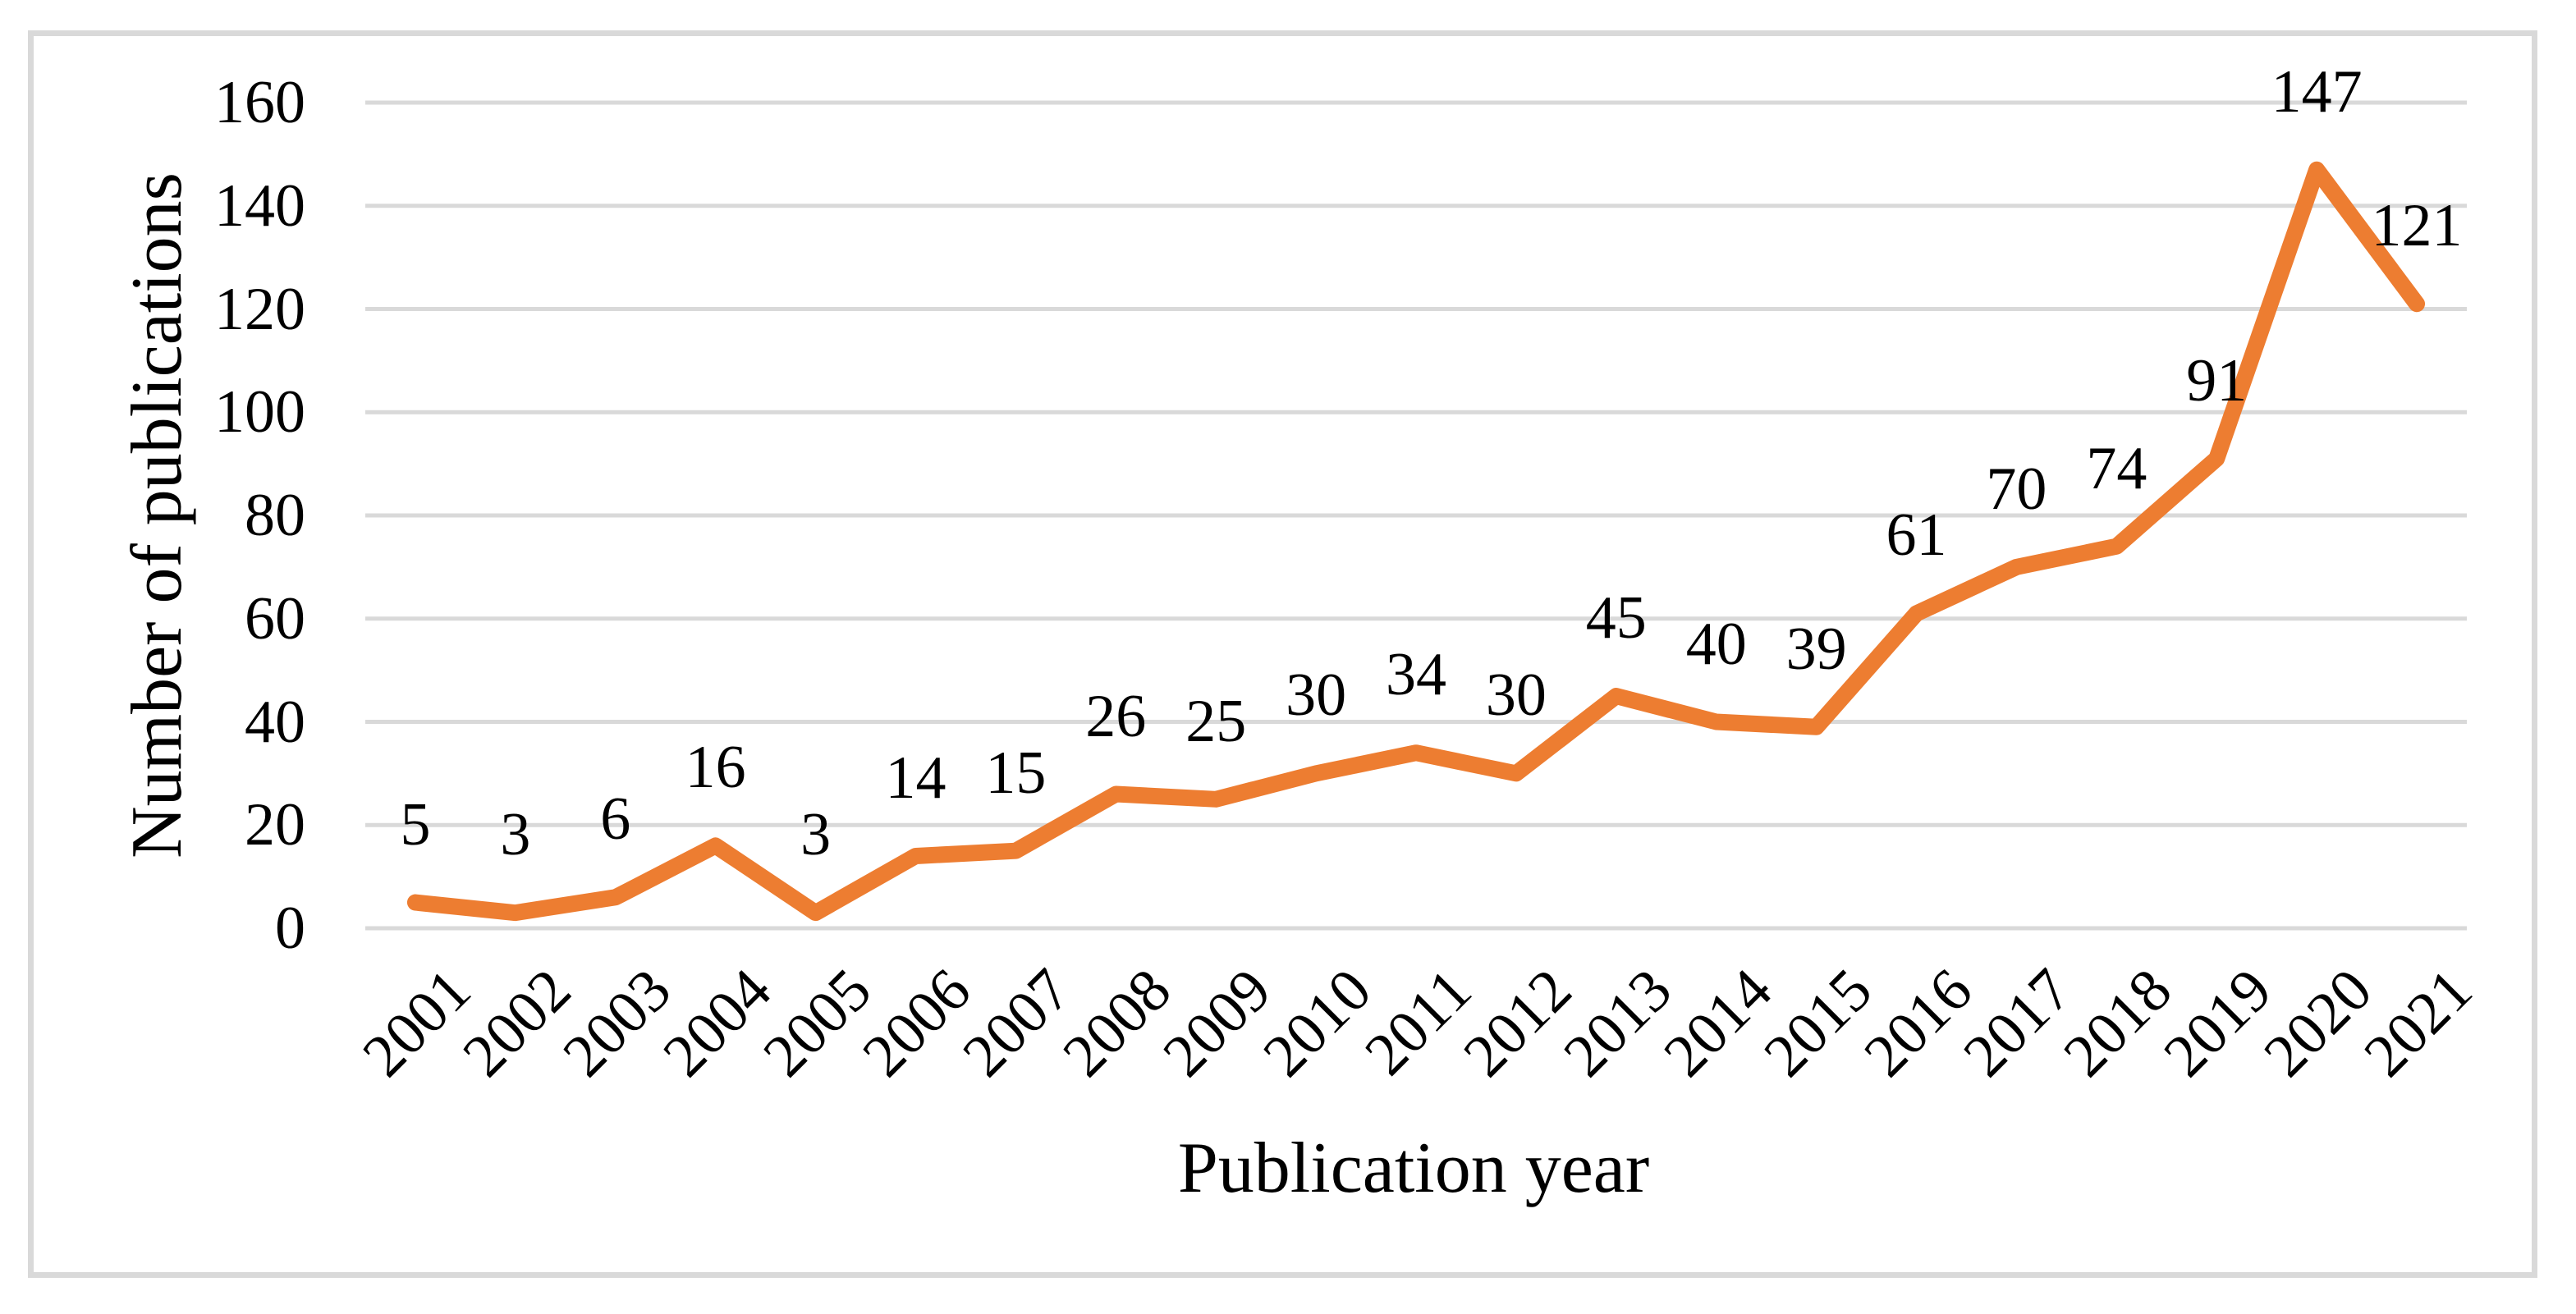 The image size is (2576, 1314). What do you see at coordinates (290, 928) in the screenshot?
I see `y-tick-label: 0` at bounding box center [290, 928].